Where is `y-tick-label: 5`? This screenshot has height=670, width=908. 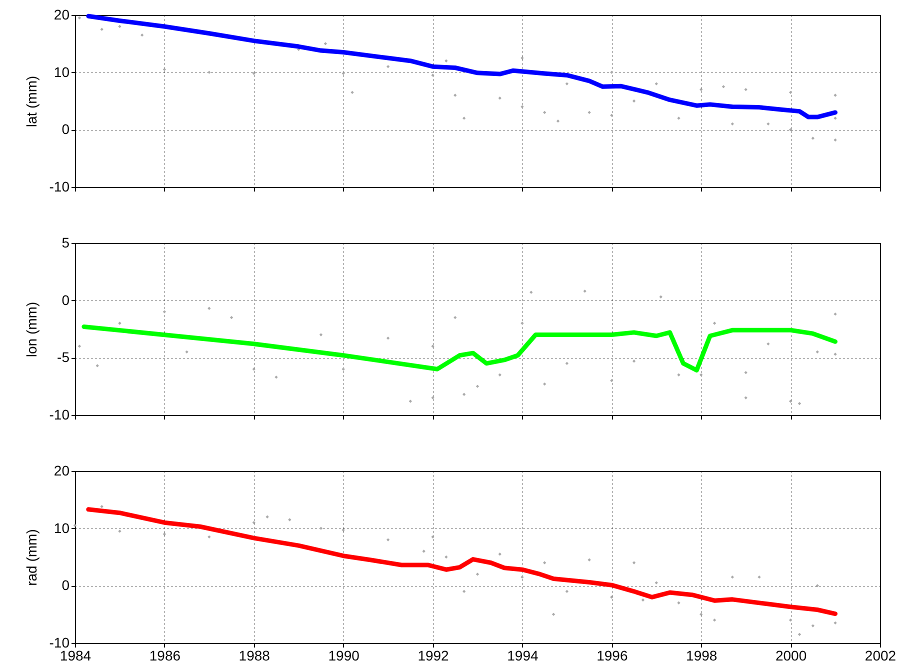
y-tick-label: 5 is located at coordinates (66, 242).